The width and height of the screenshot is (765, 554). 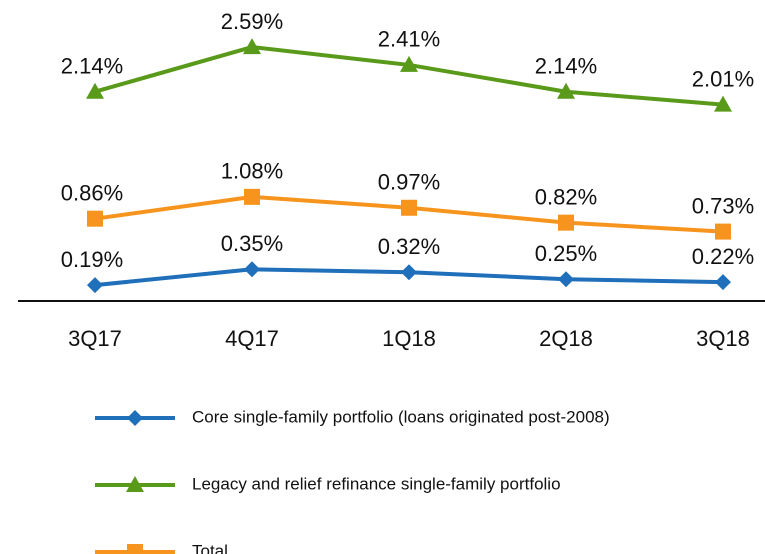 I want to click on value-label: 0.22%, so click(x=723, y=256).